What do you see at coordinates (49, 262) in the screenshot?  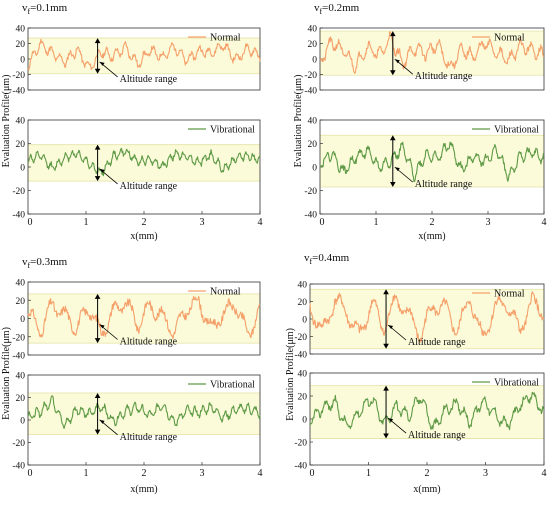 I see `title-rest: =0.3mm` at bounding box center [49, 262].